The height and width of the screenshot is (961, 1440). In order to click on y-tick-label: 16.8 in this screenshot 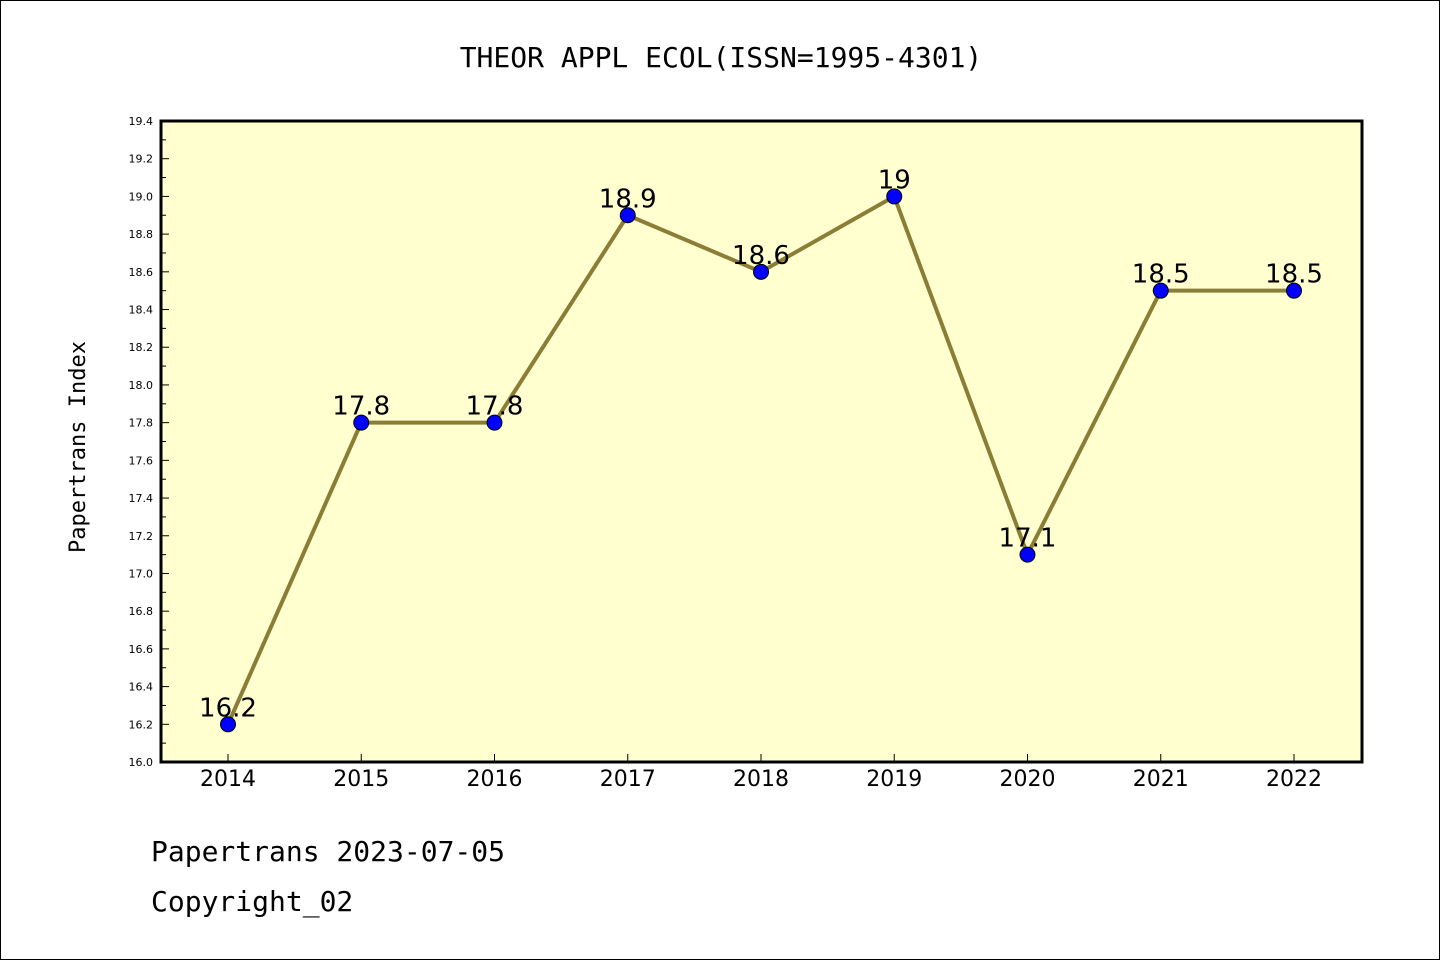, I will do `click(141, 611)`.